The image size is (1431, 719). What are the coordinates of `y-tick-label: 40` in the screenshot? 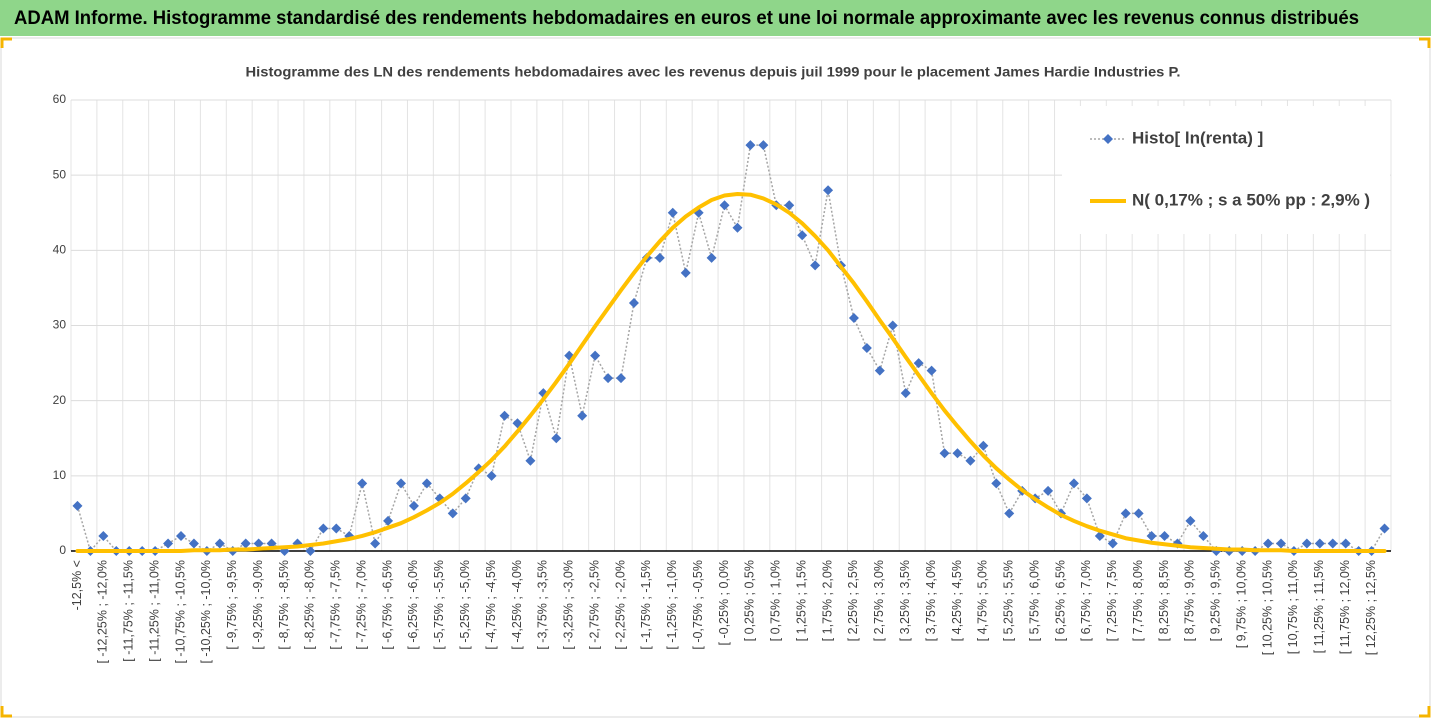 It's located at (60, 250).